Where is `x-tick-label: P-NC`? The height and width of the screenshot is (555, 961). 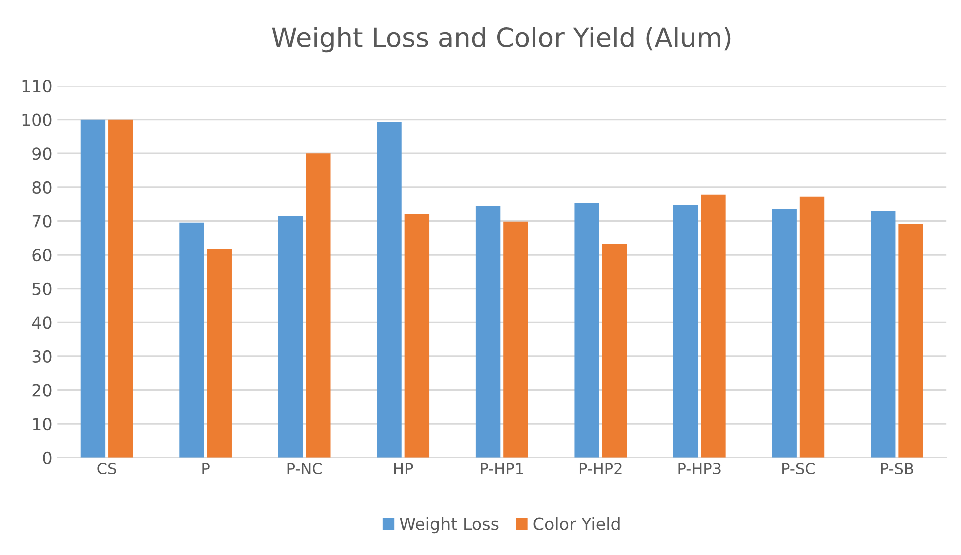
x-tick-label: P-NC is located at coordinates (305, 469).